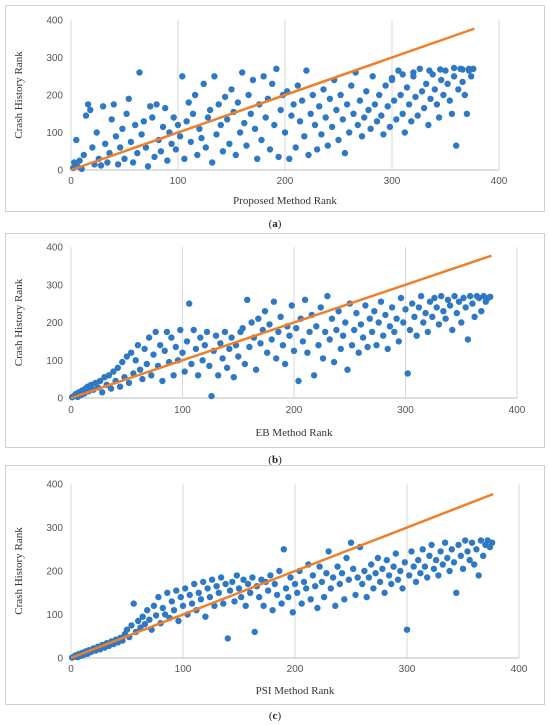 Image resolution: width=550 pixels, height=725 pixels. What do you see at coordinates (54, 96) in the screenshot?
I see `y-tick-label-a: 200` at bounding box center [54, 96].